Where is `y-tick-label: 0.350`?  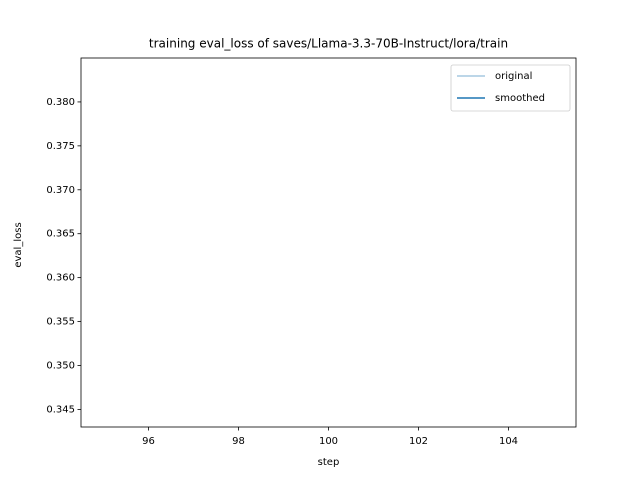 y-tick-label: 0.350 is located at coordinates (60, 366).